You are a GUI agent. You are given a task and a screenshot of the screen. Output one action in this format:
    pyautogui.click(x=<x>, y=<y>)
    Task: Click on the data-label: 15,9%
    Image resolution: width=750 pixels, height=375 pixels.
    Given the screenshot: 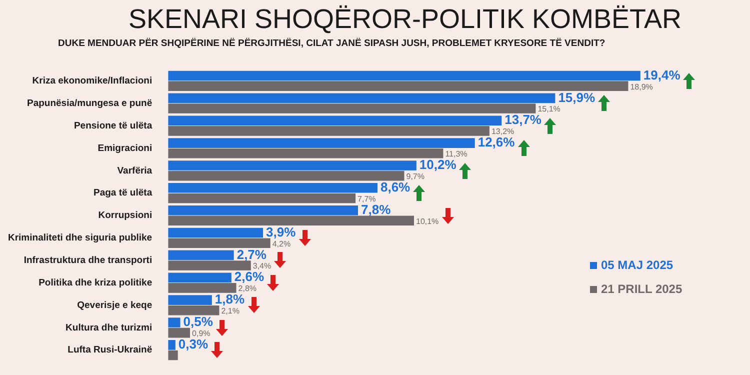 What is the action you would take?
    pyautogui.click(x=577, y=97)
    